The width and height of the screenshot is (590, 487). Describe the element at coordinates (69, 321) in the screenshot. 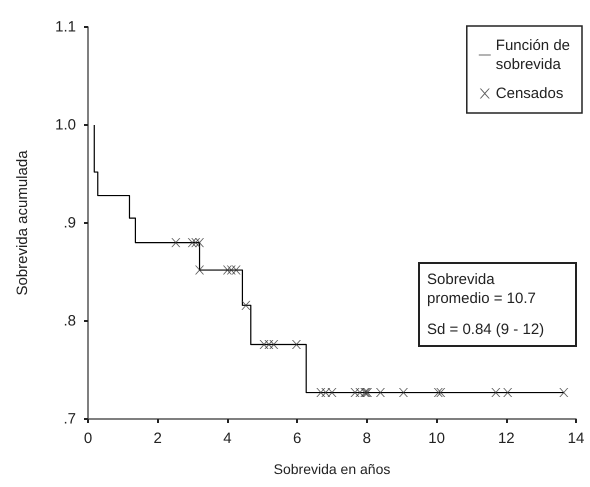

I see `y-tick-label: .8` at that location.